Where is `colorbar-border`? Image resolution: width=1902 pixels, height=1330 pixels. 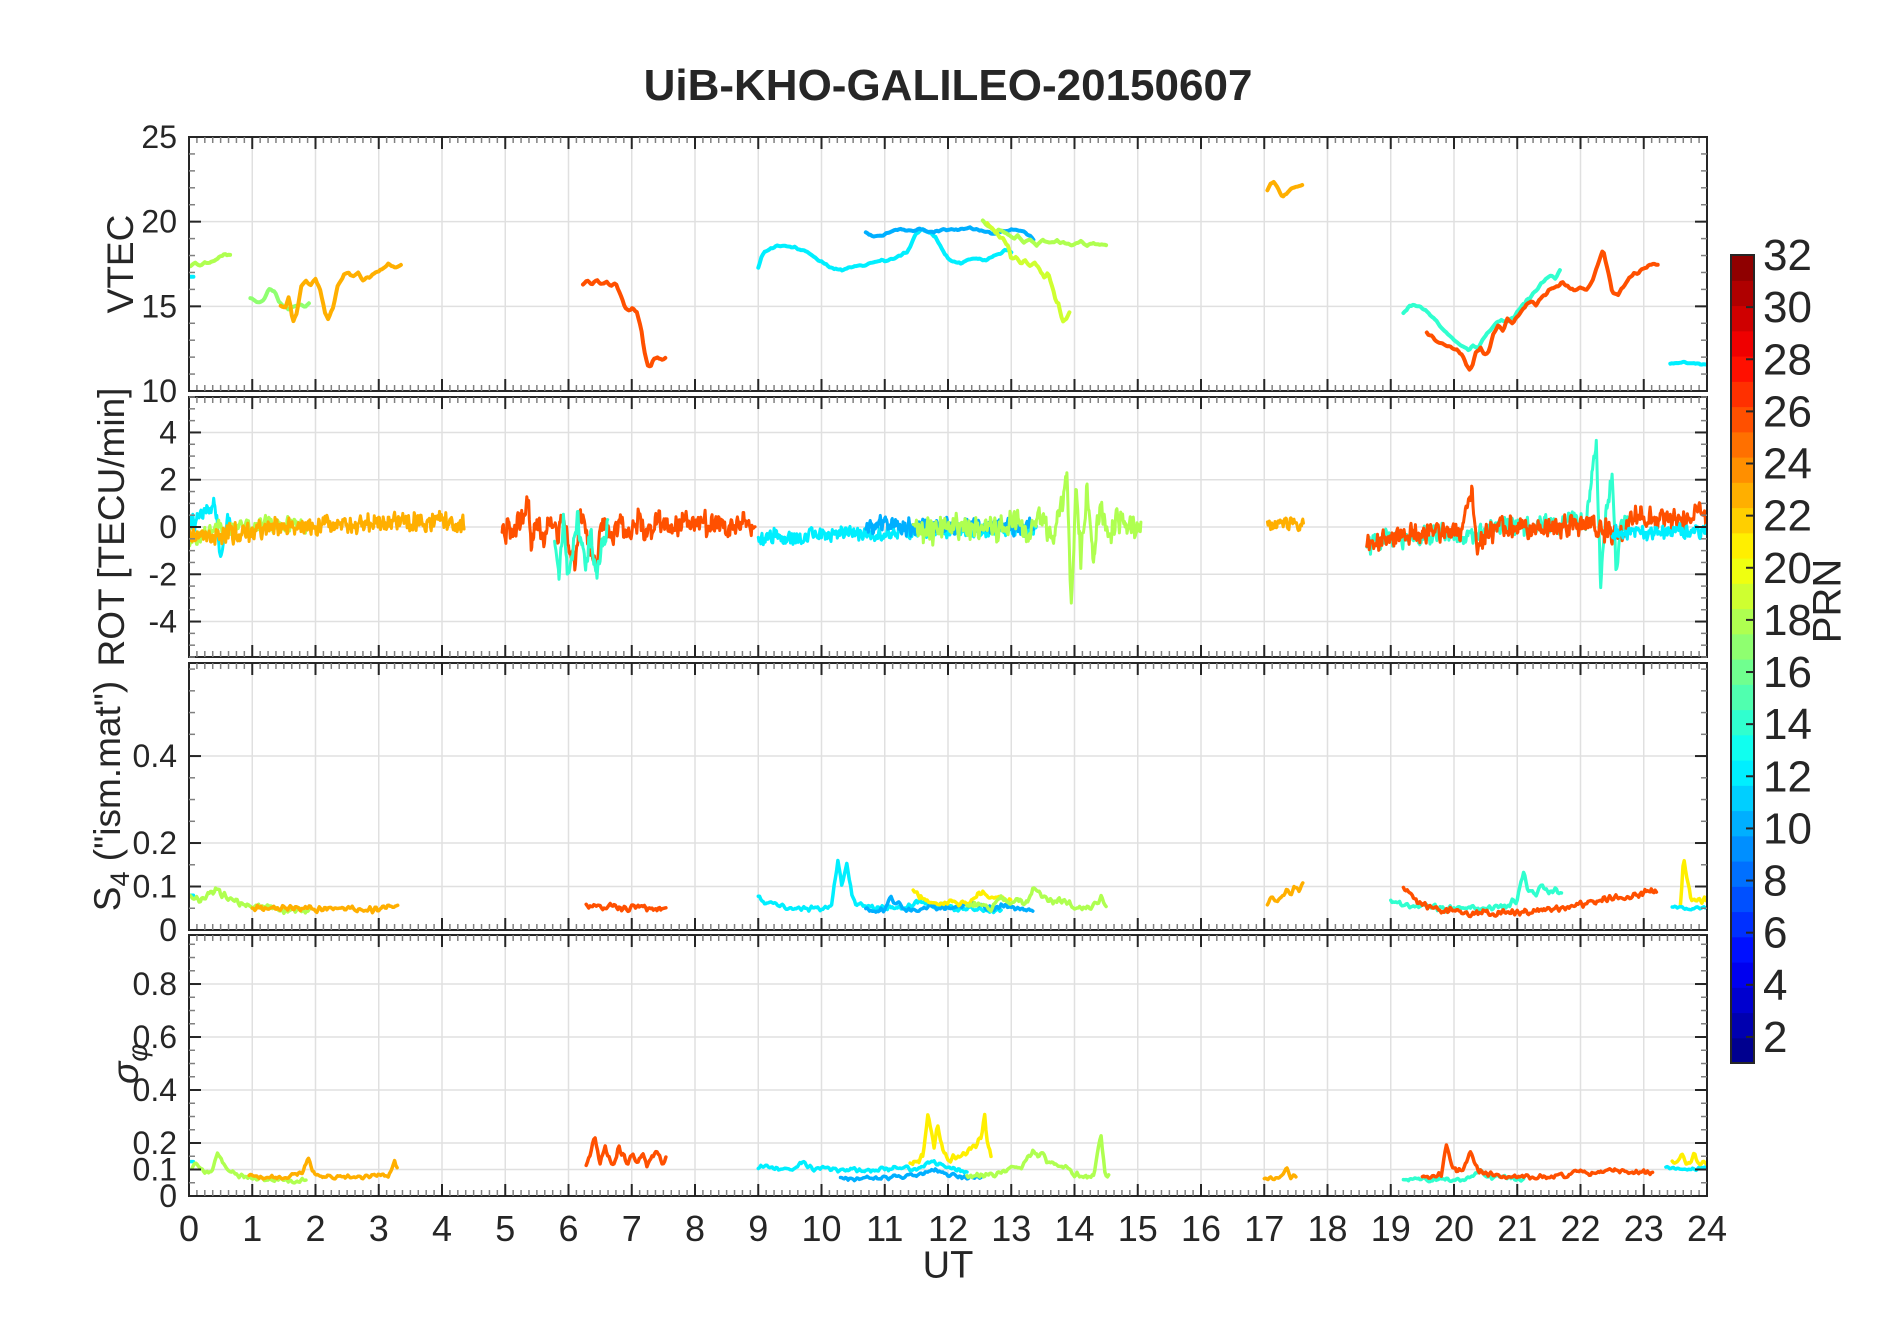 colorbar-border is located at coordinates (1742, 659).